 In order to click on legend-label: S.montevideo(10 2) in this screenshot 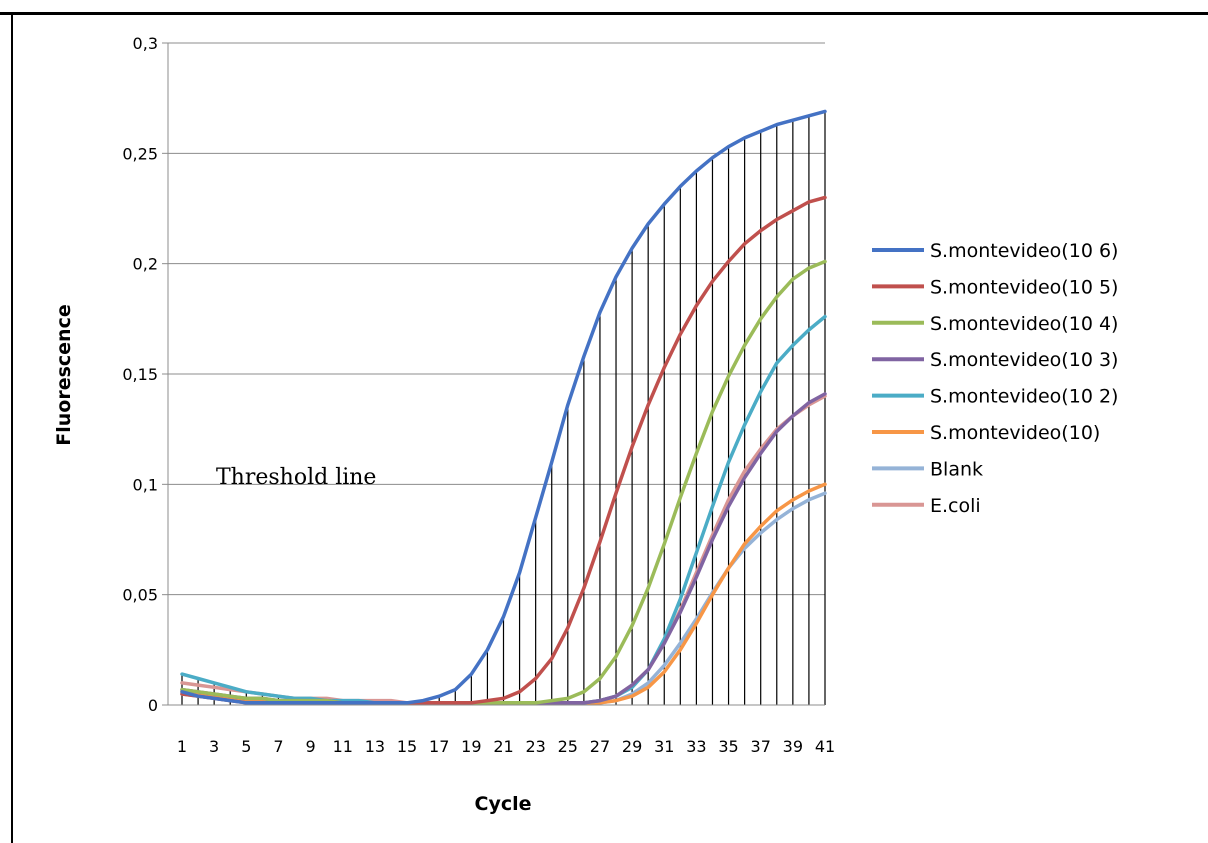, I will do `click(1024, 397)`.